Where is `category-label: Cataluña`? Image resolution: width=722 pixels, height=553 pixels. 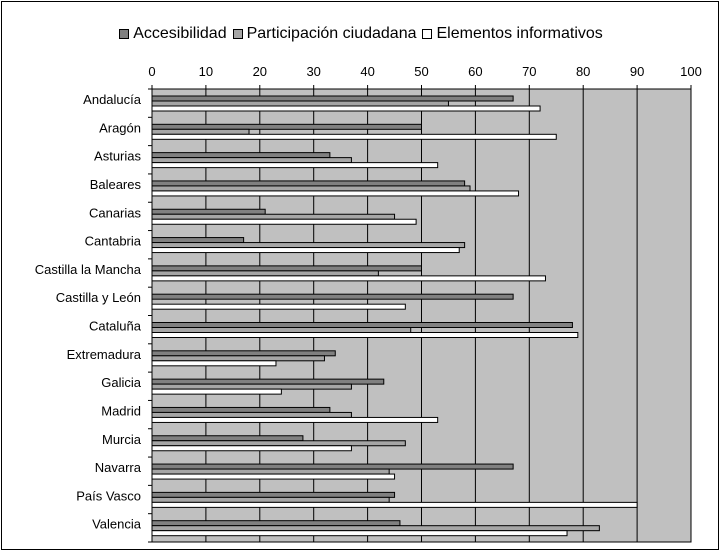
category-label: Cataluña is located at coordinates (115, 326).